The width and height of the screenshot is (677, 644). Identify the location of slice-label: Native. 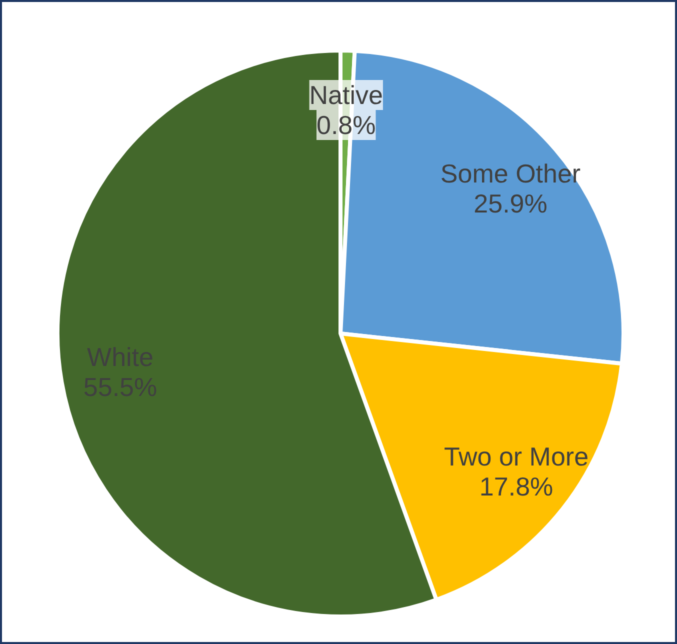
(346, 95).